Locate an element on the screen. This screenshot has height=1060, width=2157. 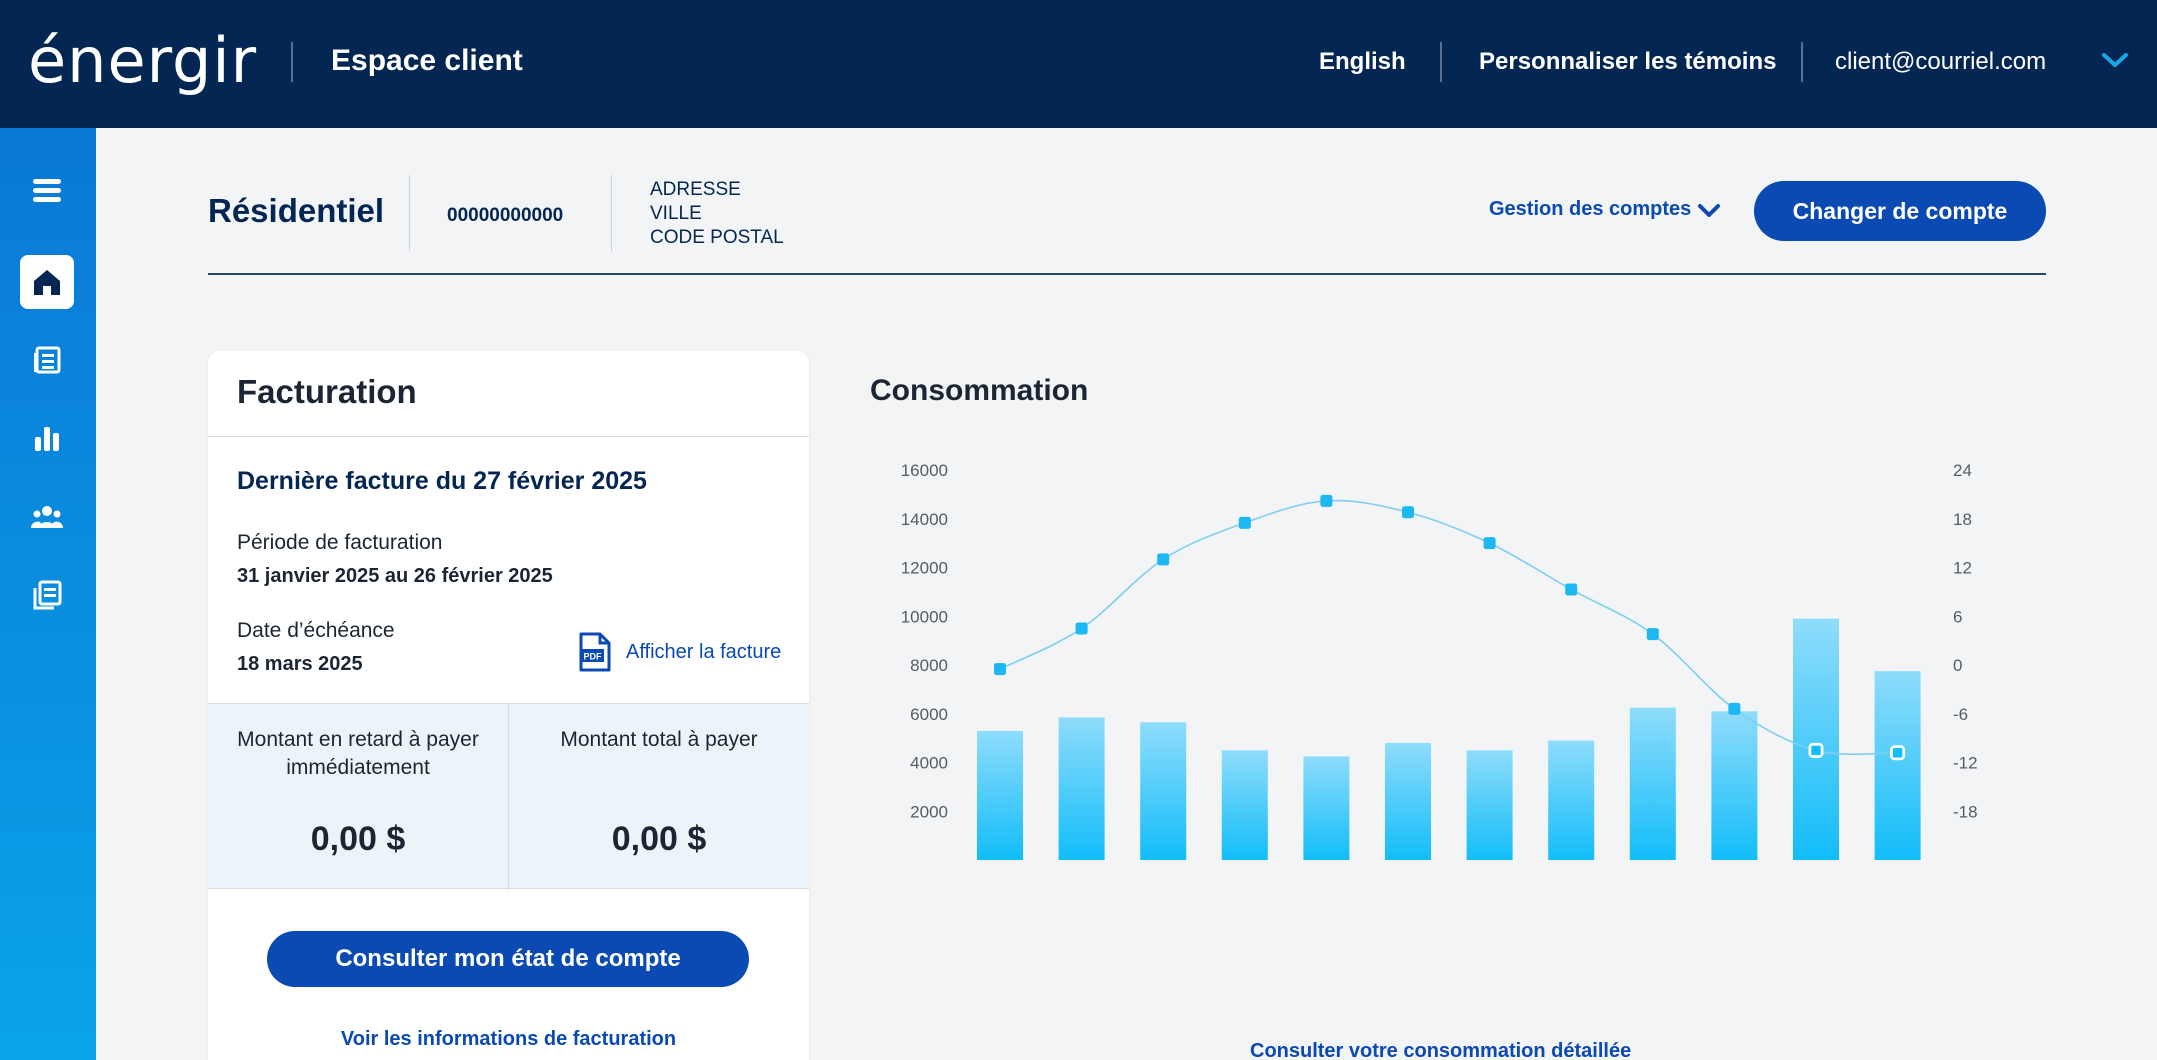
account-type: Résidentiel is located at coordinates (296, 210).